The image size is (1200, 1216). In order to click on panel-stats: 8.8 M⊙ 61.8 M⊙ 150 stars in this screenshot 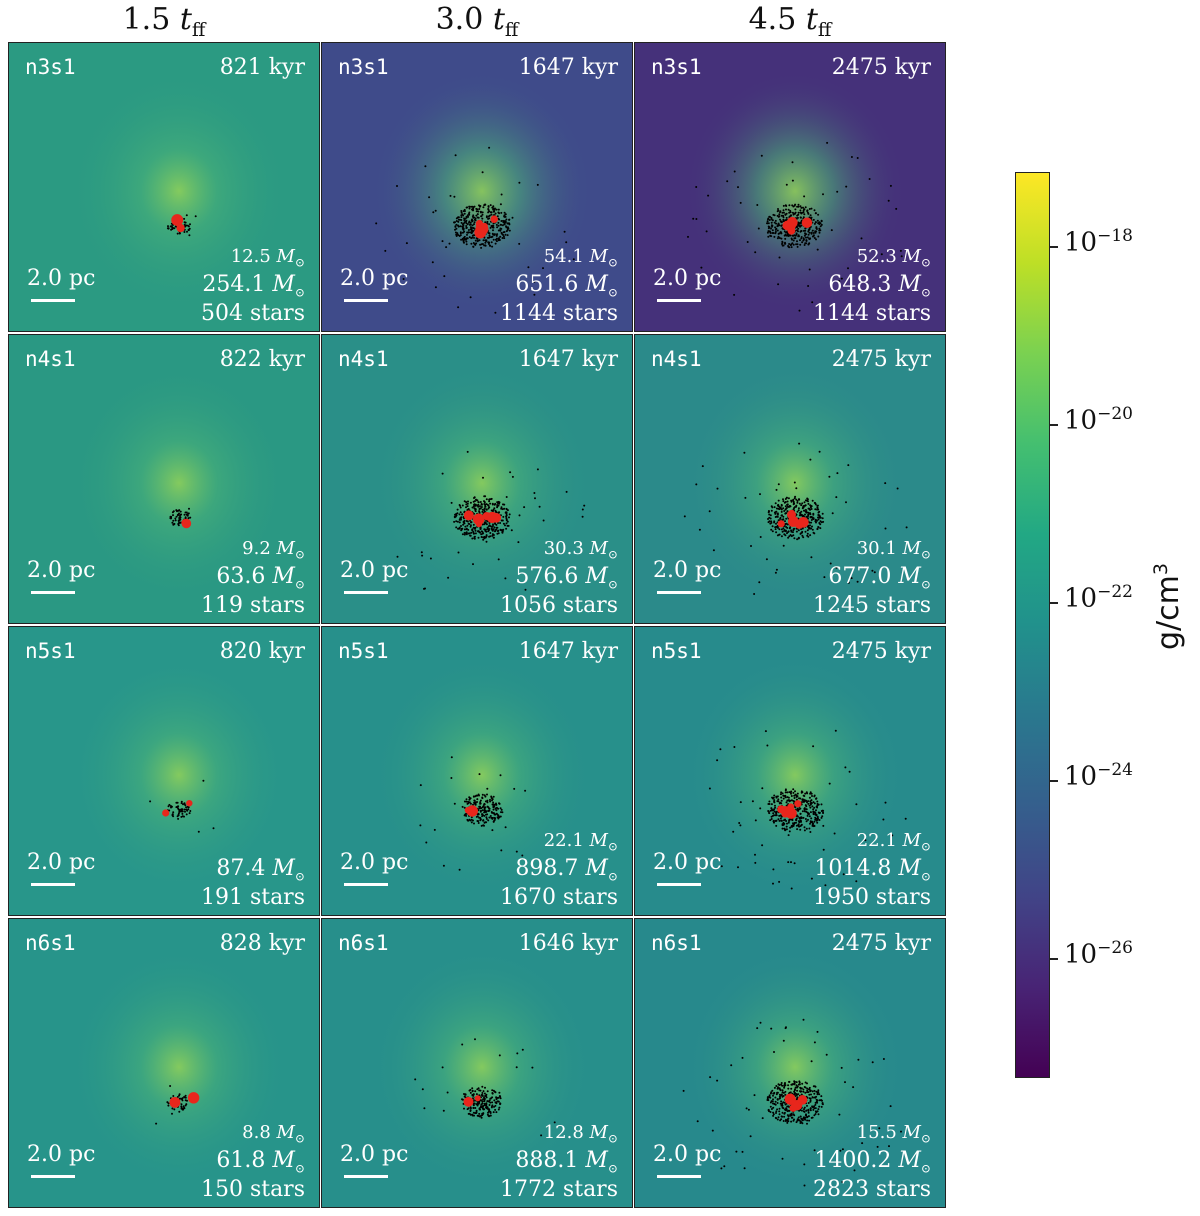, I will do `click(253, 1161)`.